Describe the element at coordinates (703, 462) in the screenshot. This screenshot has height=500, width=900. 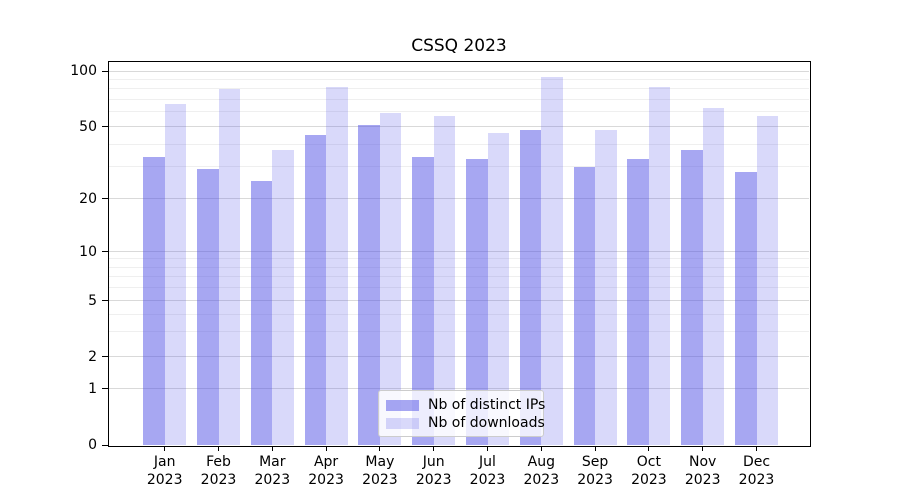
I see `x-tick-month: Nov` at that location.